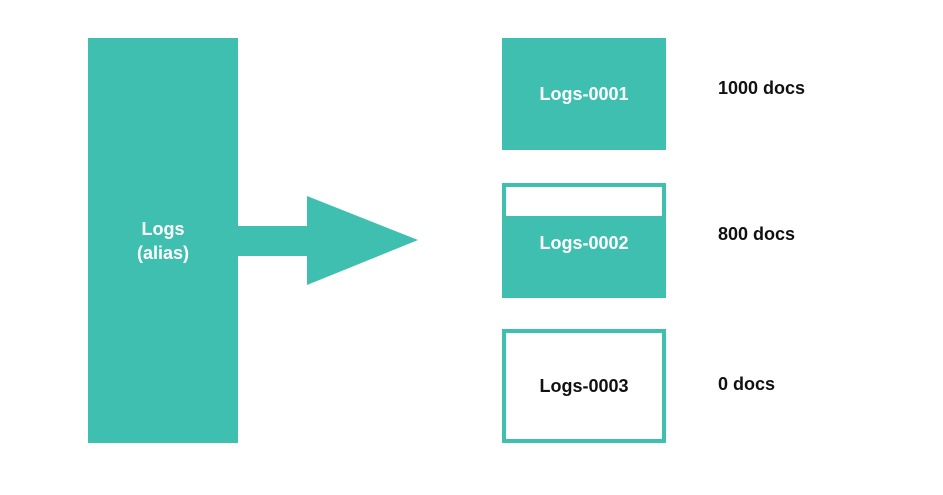  Describe the element at coordinates (163, 228) in the screenshot. I see `alias-name: Logs` at that location.